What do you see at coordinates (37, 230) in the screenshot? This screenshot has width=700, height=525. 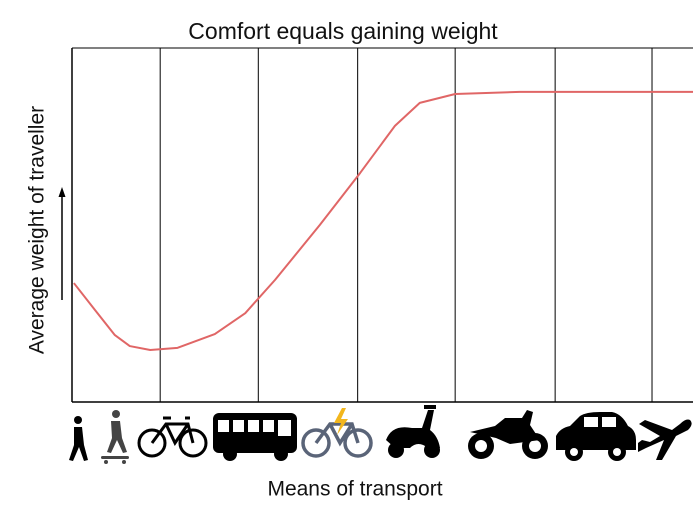 I see `y-axis-label: Average weight of traveller` at bounding box center [37, 230].